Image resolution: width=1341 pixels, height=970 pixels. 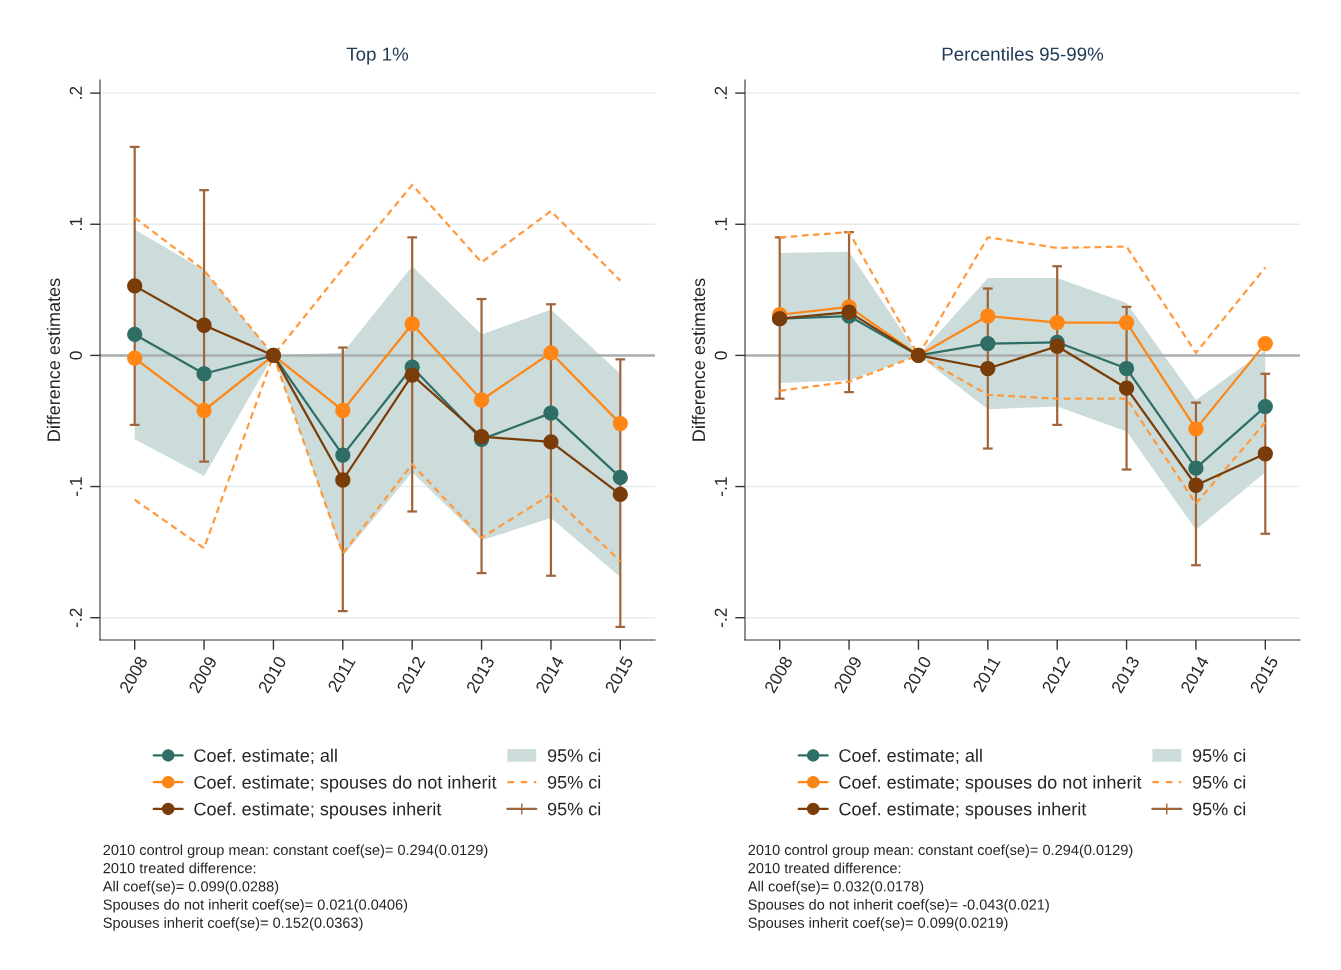 What do you see at coordinates (377, 56) in the screenshot?
I see `chart-title: Top 1%` at bounding box center [377, 56].